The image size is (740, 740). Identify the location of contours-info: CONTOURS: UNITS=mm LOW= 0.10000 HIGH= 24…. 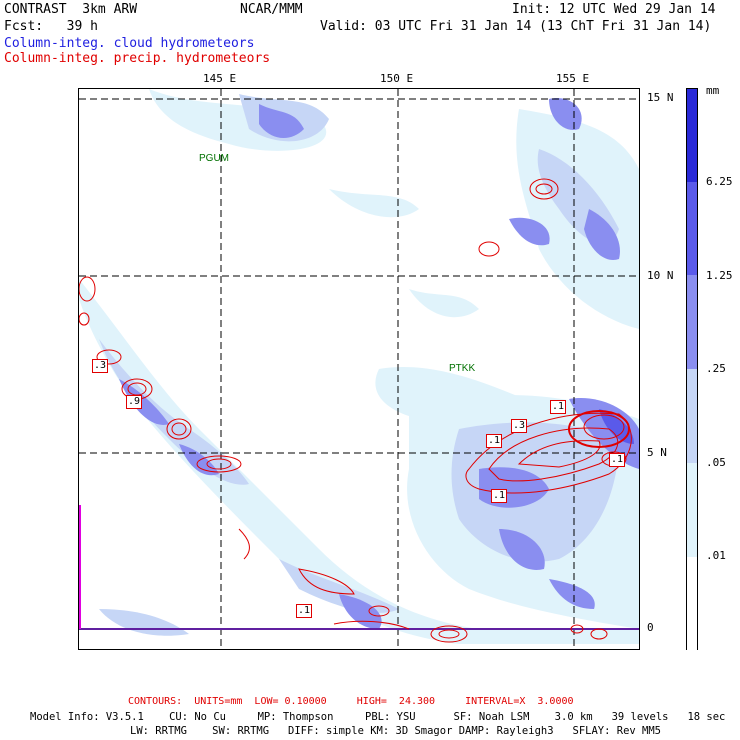
(351, 701).